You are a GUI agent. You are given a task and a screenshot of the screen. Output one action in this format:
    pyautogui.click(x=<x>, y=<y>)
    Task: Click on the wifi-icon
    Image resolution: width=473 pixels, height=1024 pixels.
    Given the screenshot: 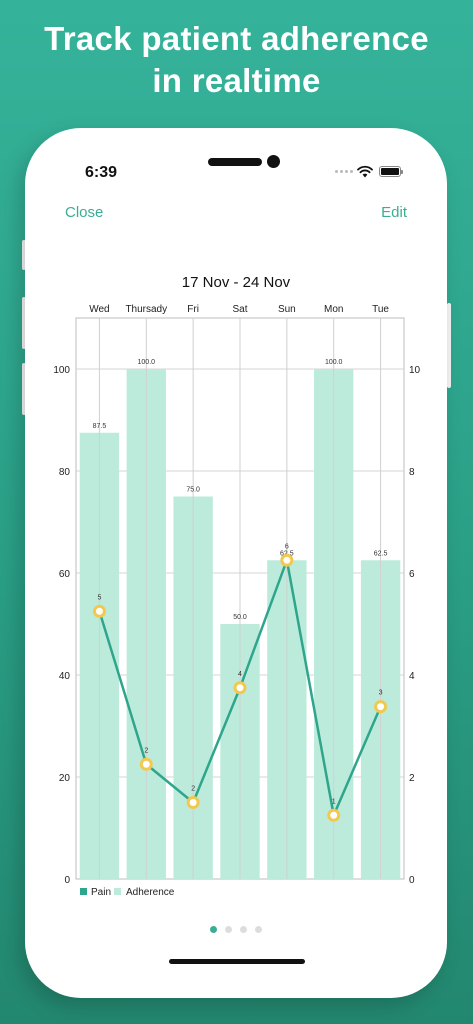 What is the action you would take?
    pyautogui.click(x=365, y=171)
    